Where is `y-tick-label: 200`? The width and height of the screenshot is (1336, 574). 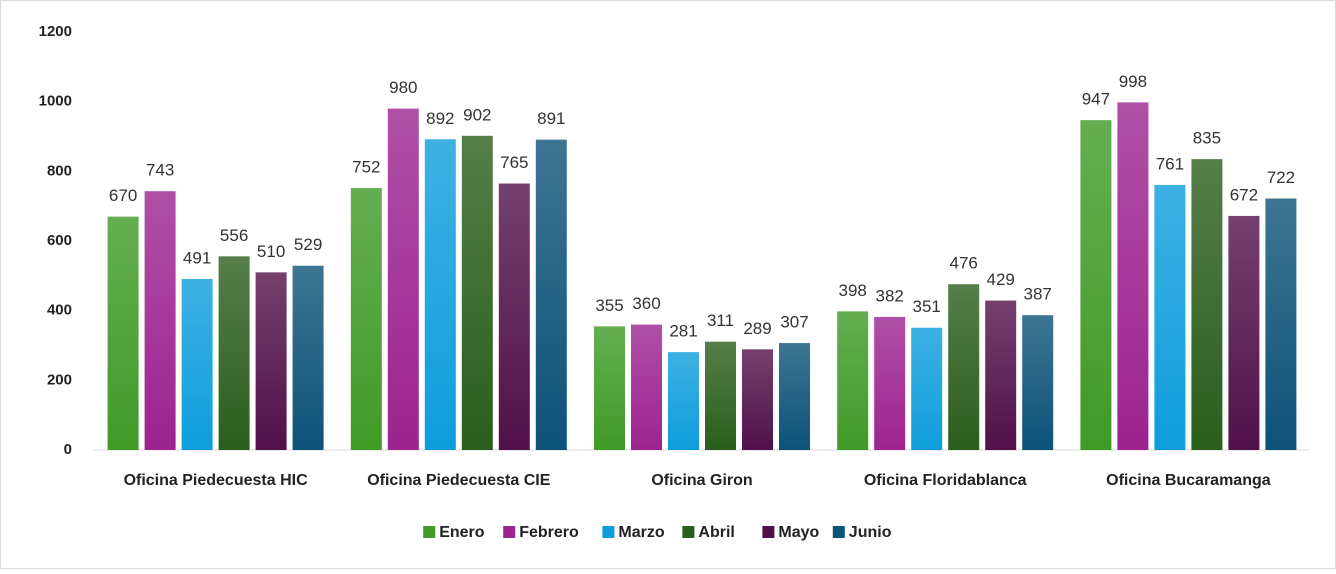 y-tick-label: 200 is located at coordinates (59, 379).